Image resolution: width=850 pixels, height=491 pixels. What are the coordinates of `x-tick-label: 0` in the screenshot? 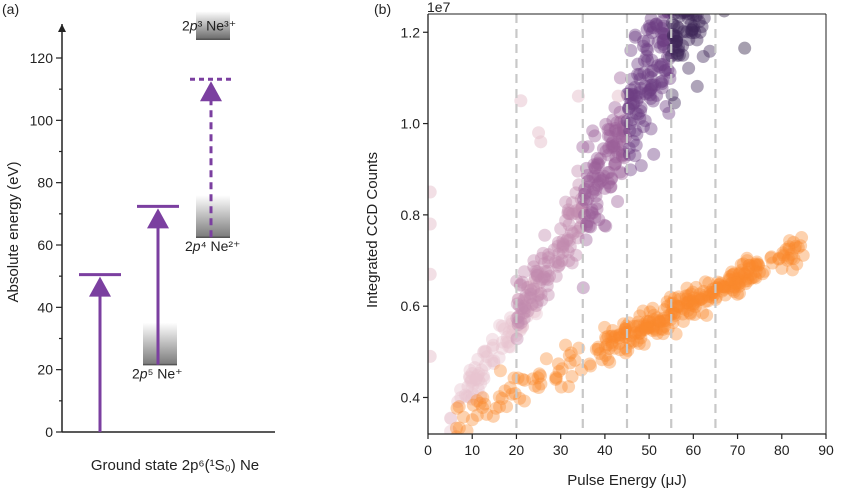 It's located at (428, 450).